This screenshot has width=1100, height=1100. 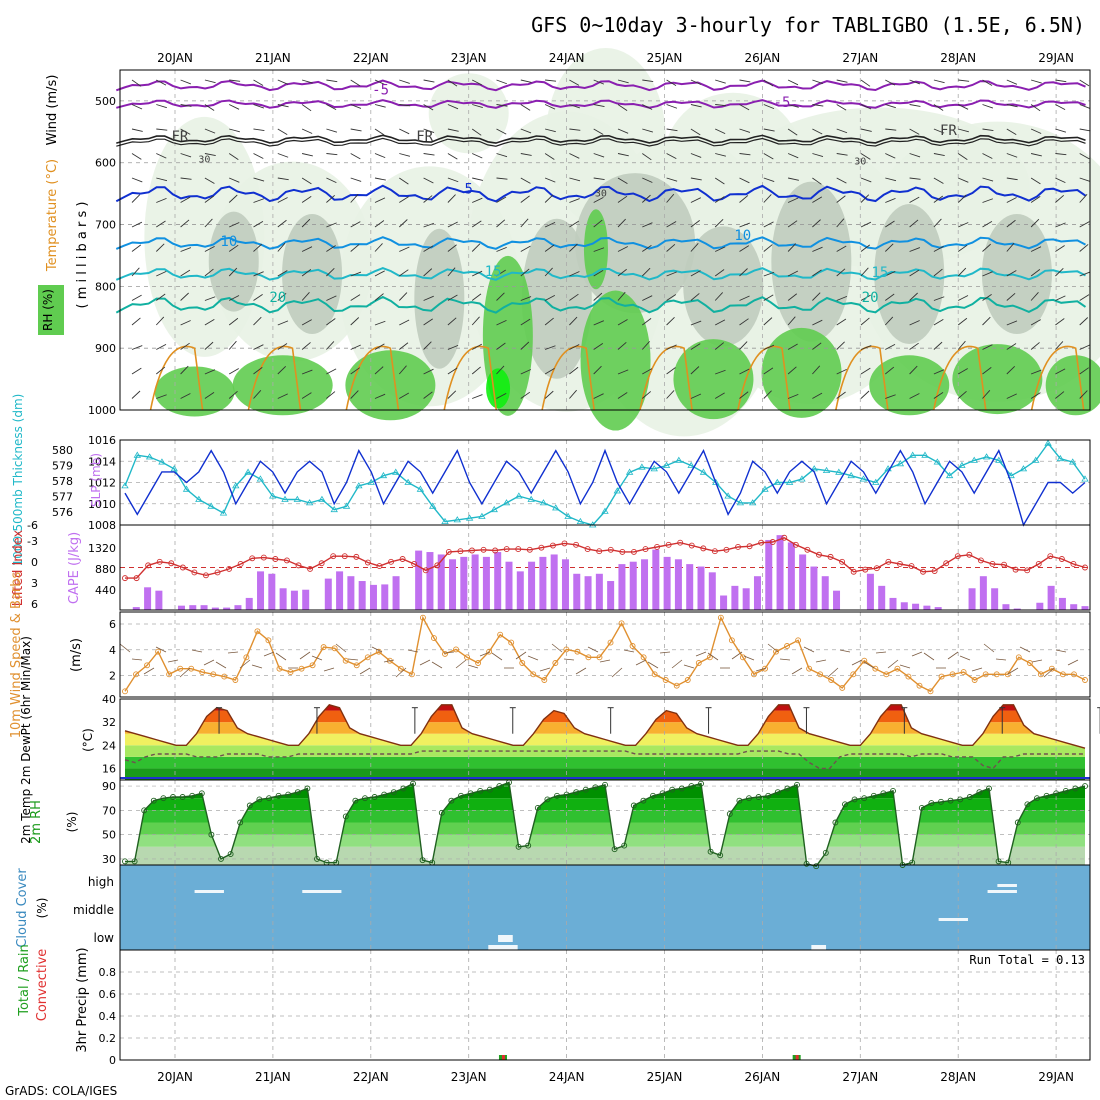 I want to click on rh-shading-cell, so click(x=801, y=372).